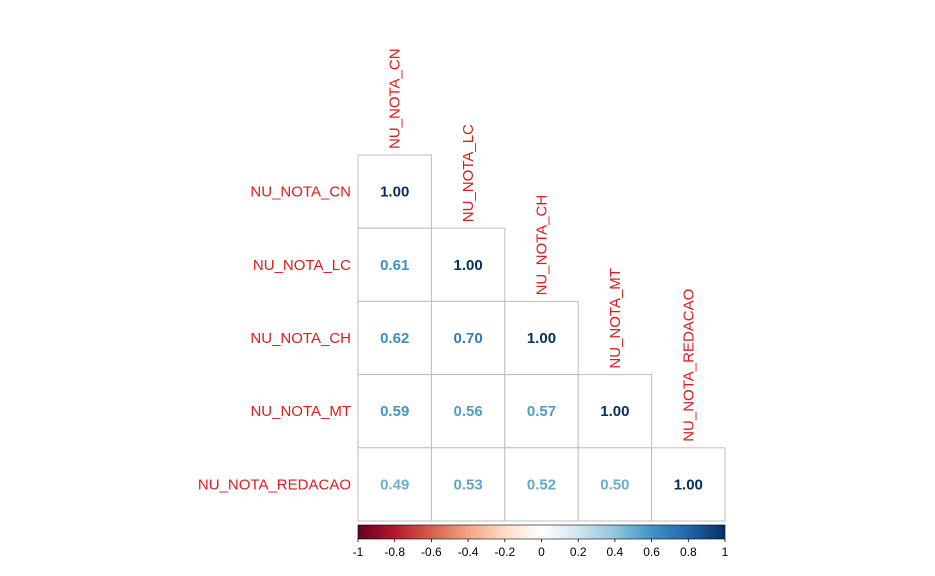 Image resolution: width=935 pixels, height=576 pixels. I want to click on colorbar-gradient, so click(541, 532).